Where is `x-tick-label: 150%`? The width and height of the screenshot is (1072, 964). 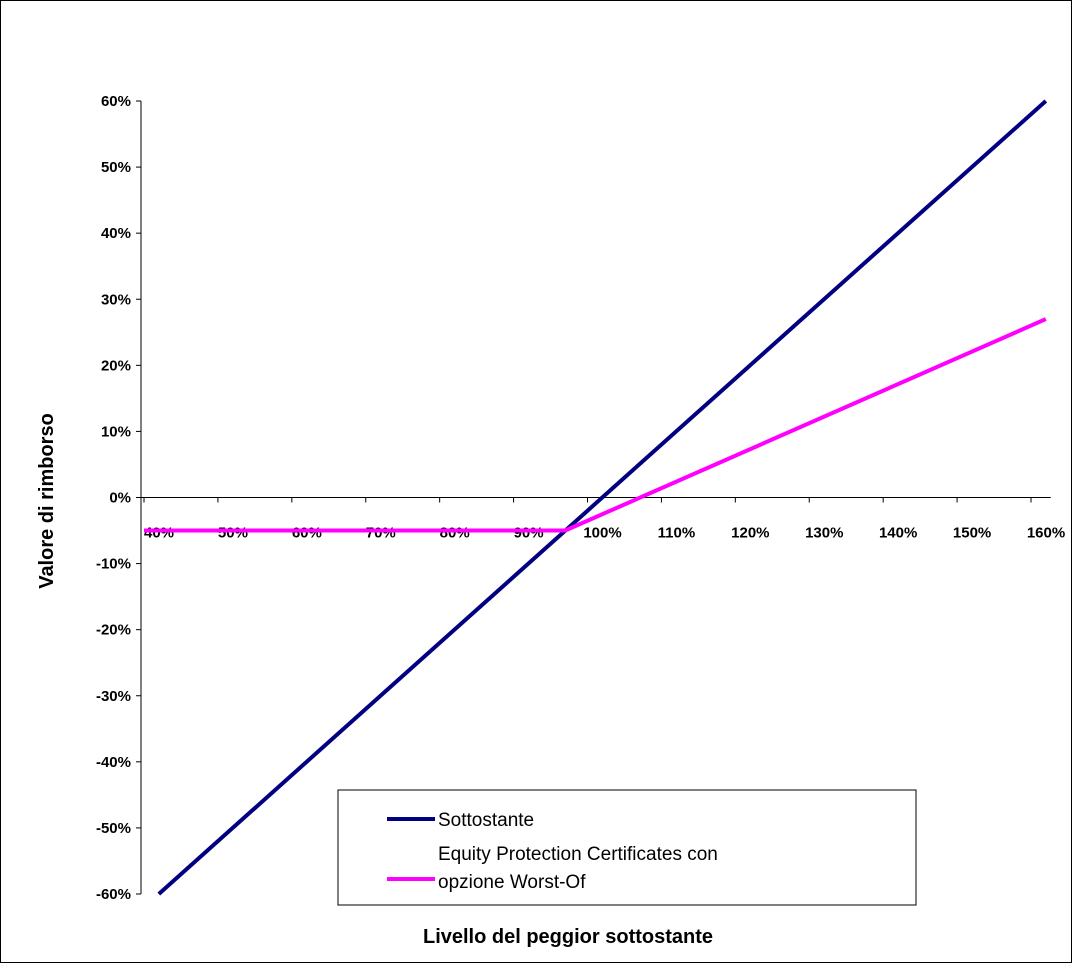 x-tick-label: 150% is located at coordinates (972, 533).